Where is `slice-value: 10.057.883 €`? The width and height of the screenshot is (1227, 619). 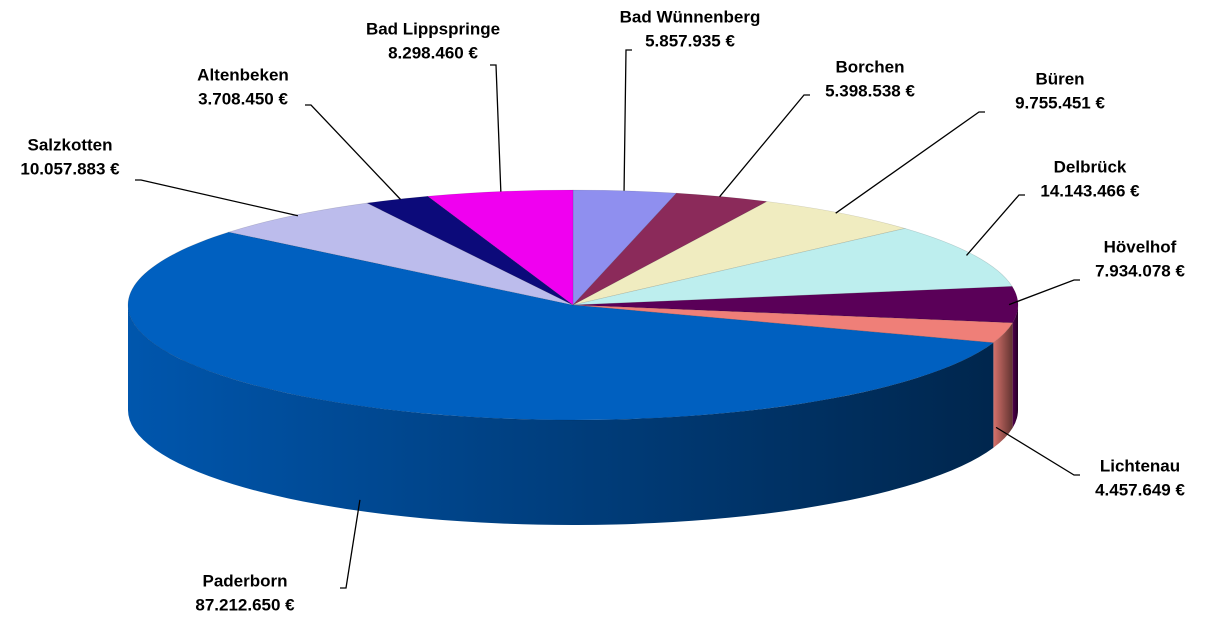
slice-value: 10.057.883 € is located at coordinates (70, 168).